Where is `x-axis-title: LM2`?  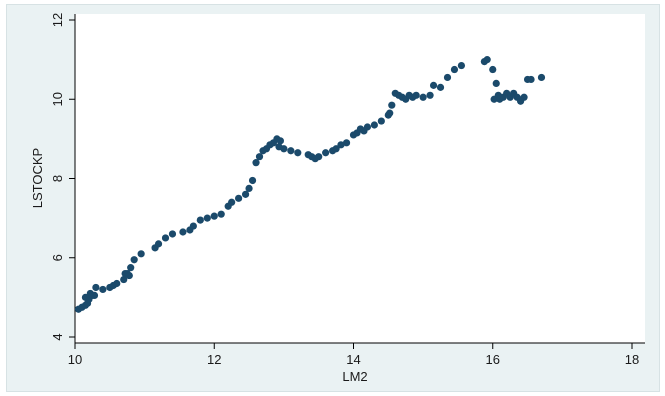
x-axis-title: LM2 is located at coordinates (354, 376).